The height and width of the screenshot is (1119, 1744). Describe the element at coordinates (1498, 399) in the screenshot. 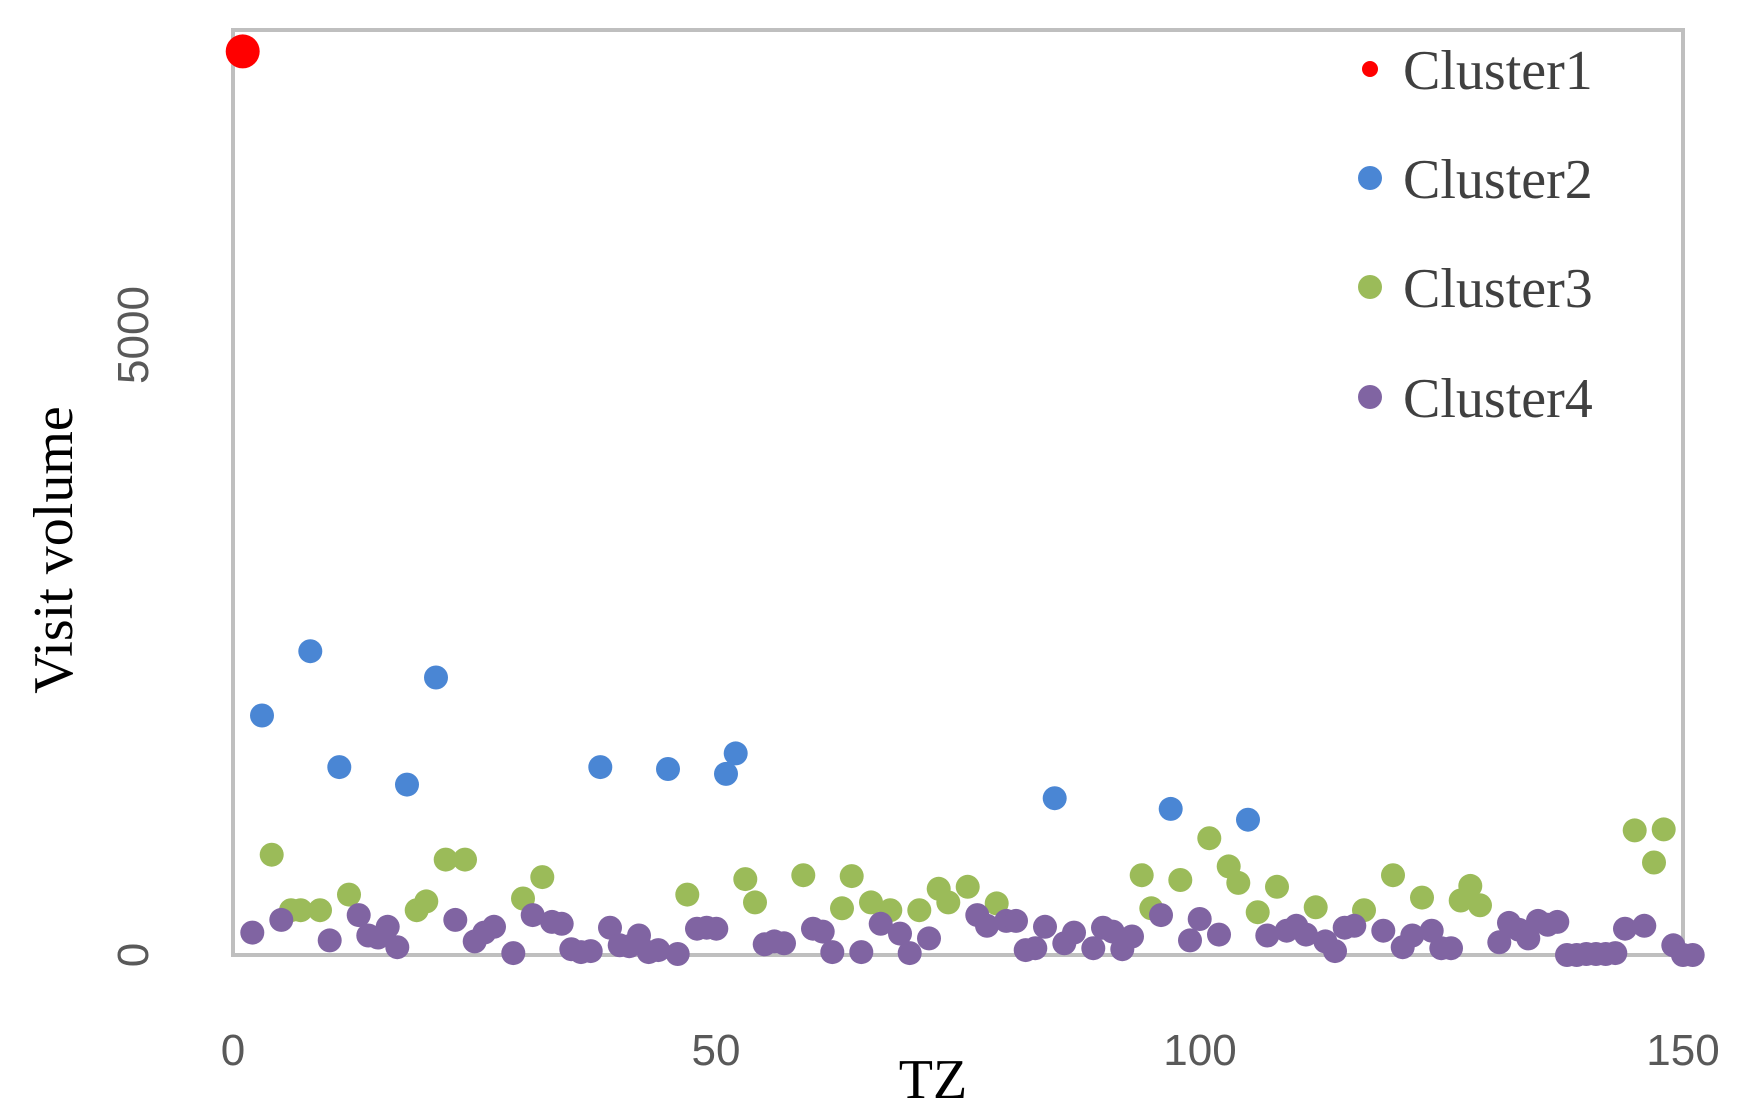

I see `legend-label: Cluster4` at that location.